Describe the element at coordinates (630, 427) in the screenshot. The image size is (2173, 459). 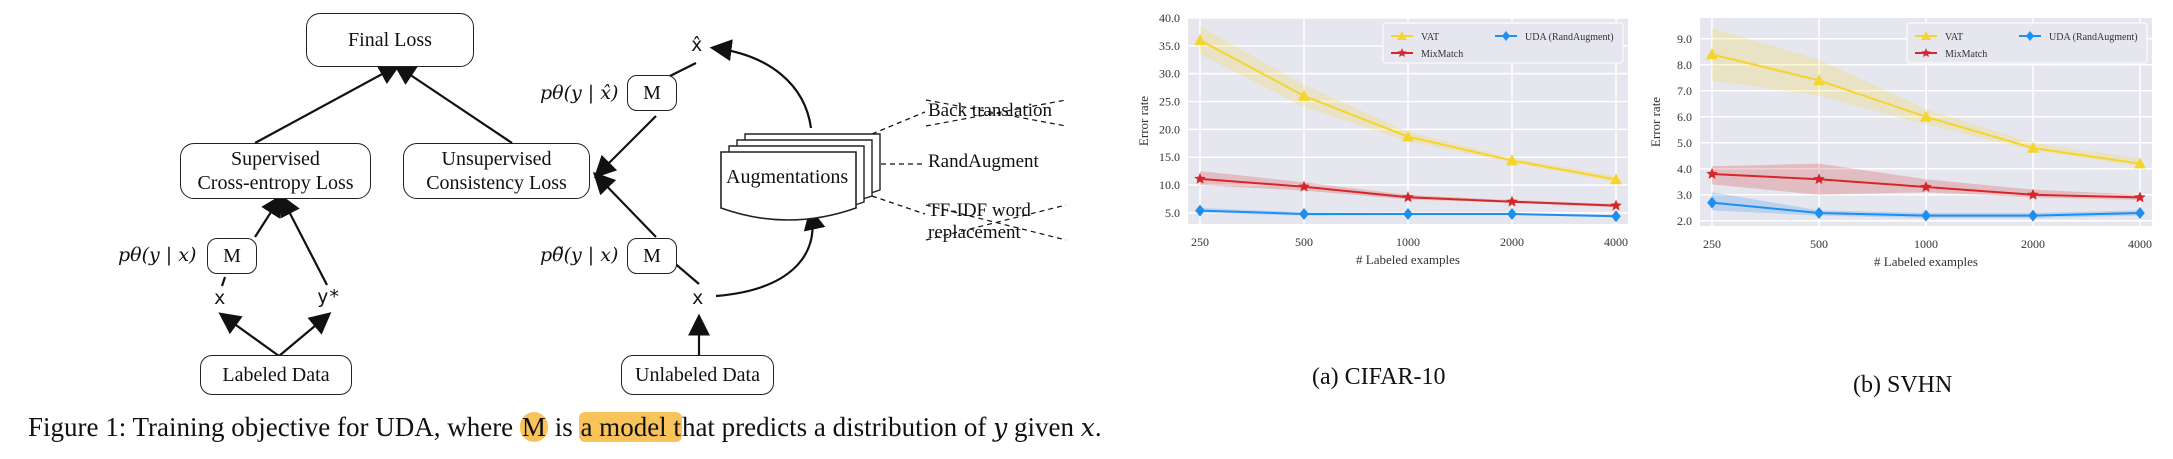
I see `caption-a-model-highlight: a model t` at that location.